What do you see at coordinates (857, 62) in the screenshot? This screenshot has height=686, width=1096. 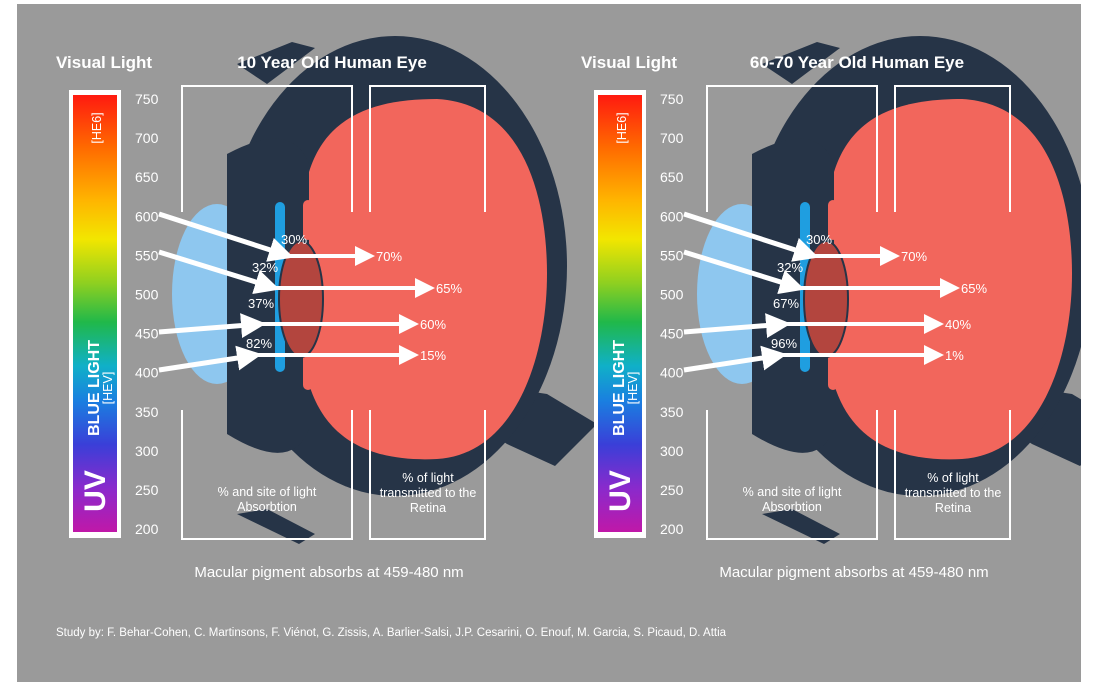 I see `diagram-title: 60-70 Year Old Human Eye` at bounding box center [857, 62].